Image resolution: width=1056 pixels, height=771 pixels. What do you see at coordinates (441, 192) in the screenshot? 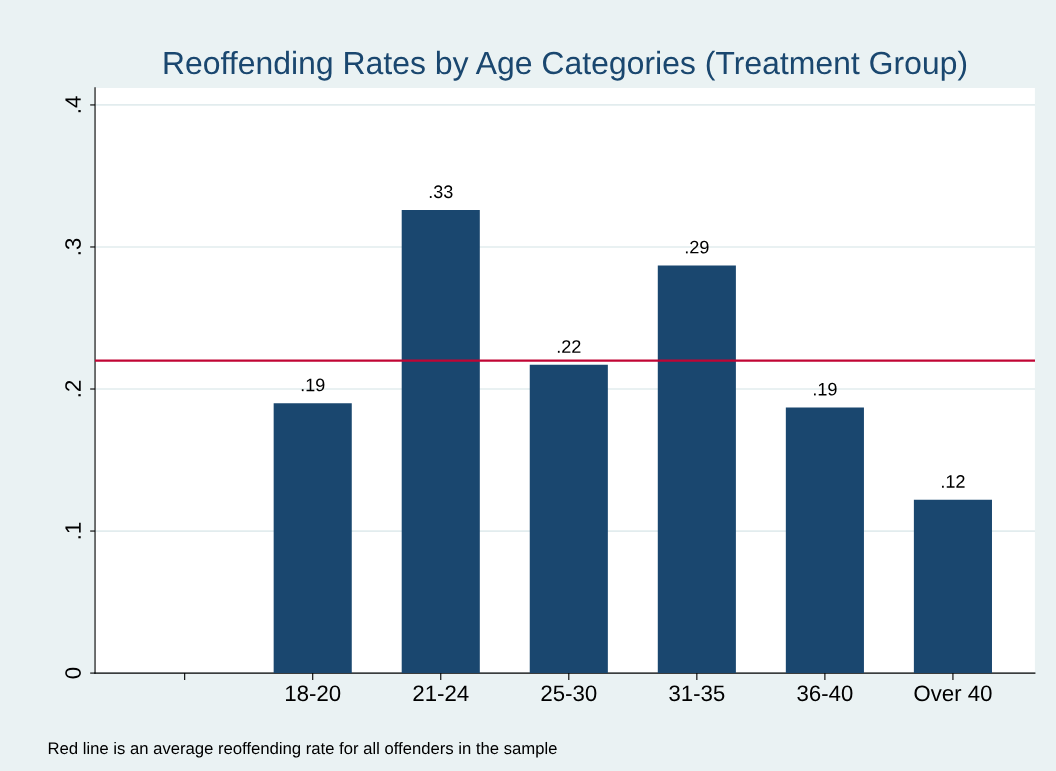
I see `data-label: .33` at bounding box center [441, 192].